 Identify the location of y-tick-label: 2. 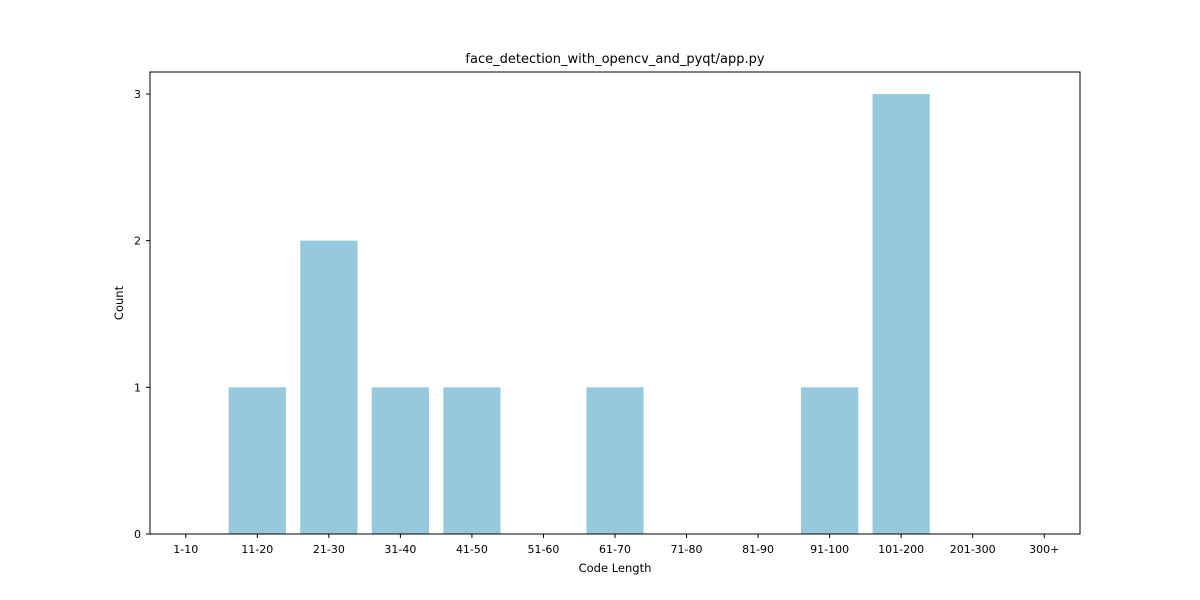
(137, 241).